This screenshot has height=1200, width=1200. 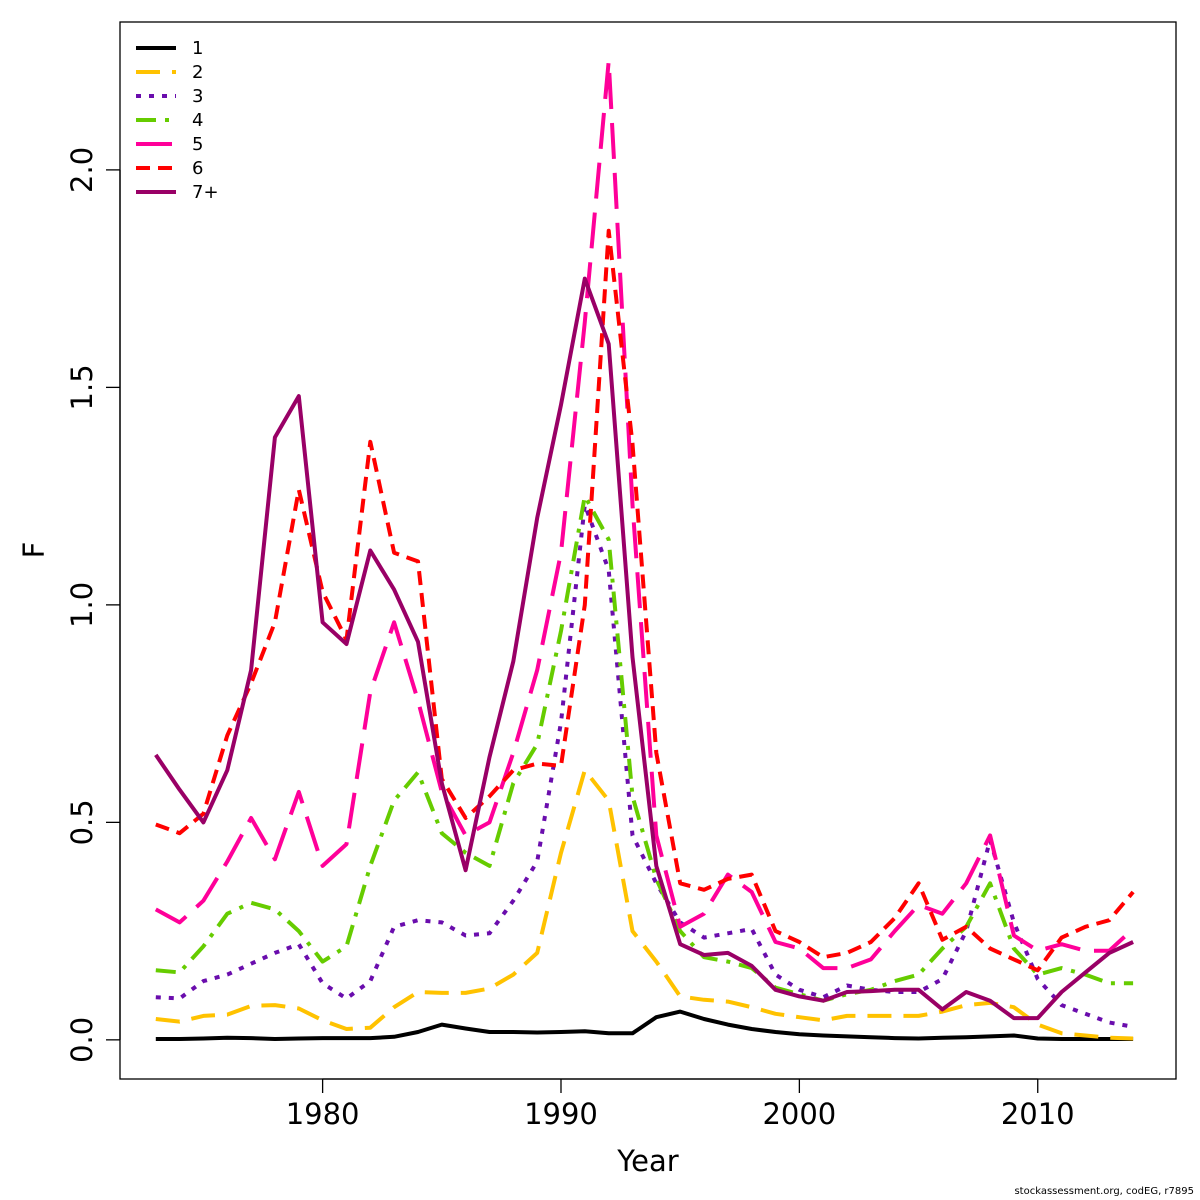 What do you see at coordinates (680, 1104) in the screenshot?
I see `x-axis: 1980 1990 2000 2010` at bounding box center [680, 1104].